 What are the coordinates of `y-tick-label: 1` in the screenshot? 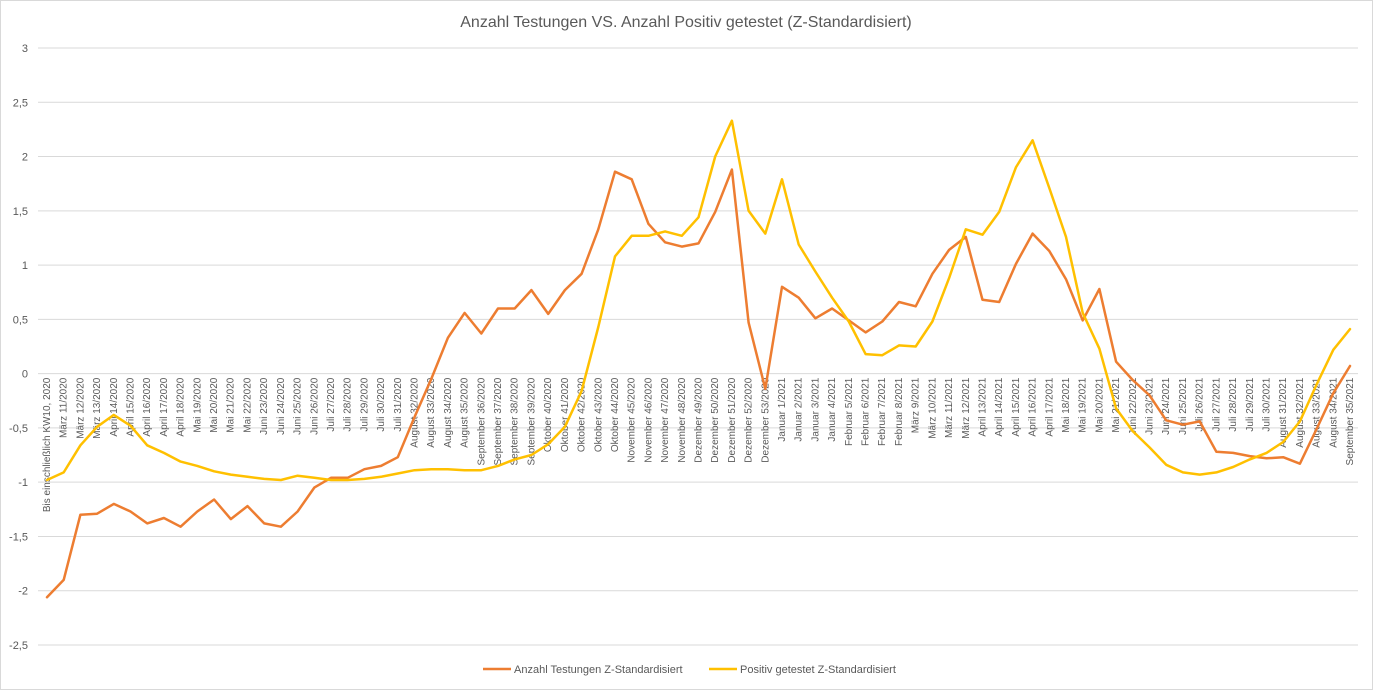 It's located at (25, 266).